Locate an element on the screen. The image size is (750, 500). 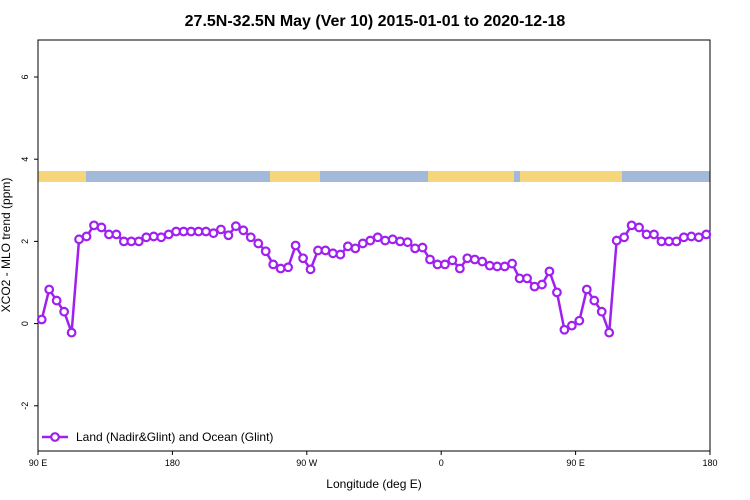
x-tick-label: 0 is located at coordinates (441, 463).